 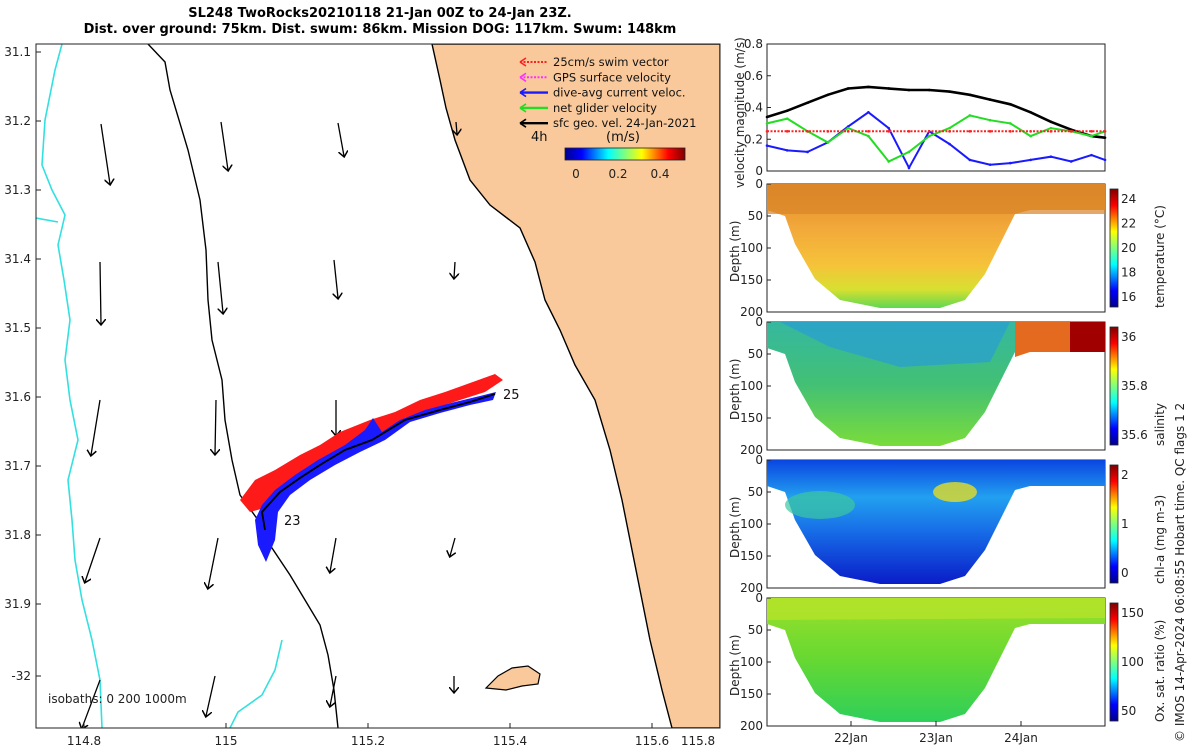 What do you see at coordinates (1128, 273) in the screenshot?
I see `cbar-tick-0-3: 18` at bounding box center [1128, 273].